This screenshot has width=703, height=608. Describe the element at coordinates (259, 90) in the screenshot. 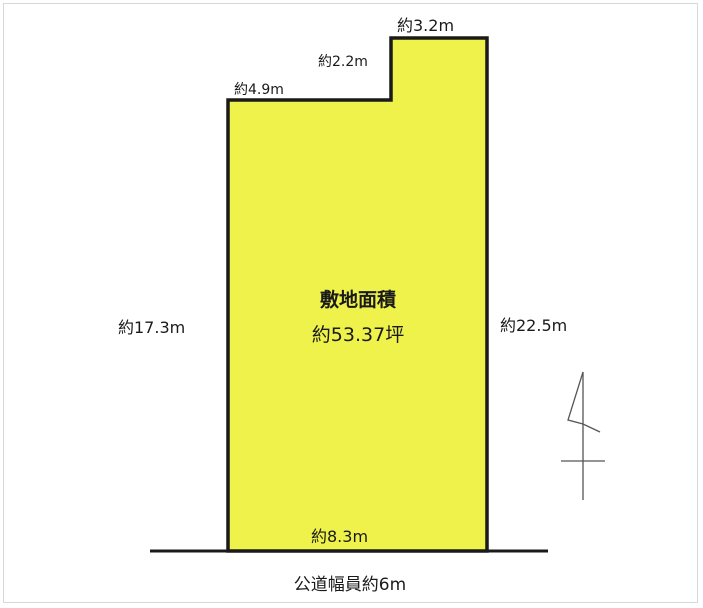

I see `dim-top-left: 約4.9m` at that location.